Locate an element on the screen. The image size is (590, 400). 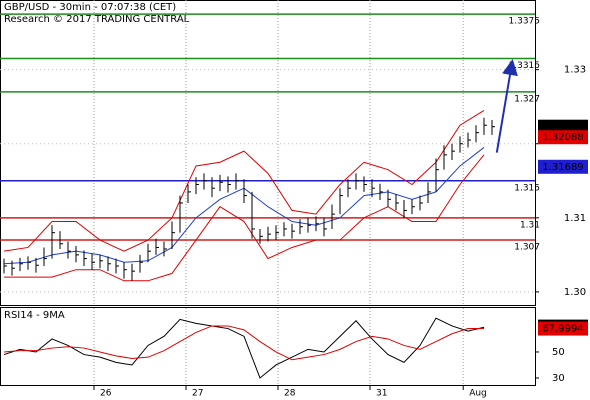
rsi-tag-label: 67.9994 is located at coordinates (562, 329).